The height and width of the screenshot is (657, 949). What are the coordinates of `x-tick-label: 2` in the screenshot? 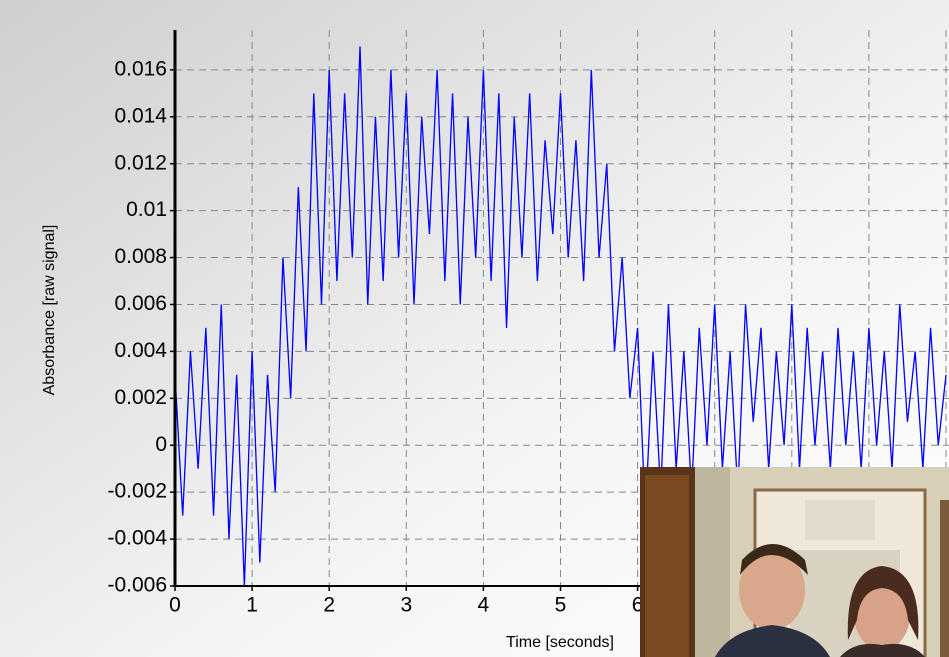 It's located at (329, 605).